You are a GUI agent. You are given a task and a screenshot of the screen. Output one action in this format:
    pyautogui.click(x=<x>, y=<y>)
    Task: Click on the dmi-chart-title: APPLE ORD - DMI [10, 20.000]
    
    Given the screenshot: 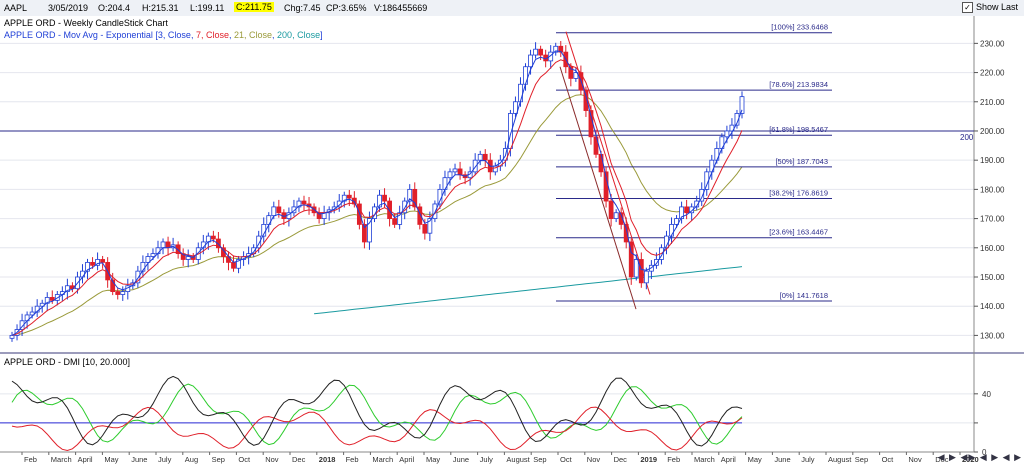 What is the action you would take?
    pyautogui.click(x=67, y=362)
    